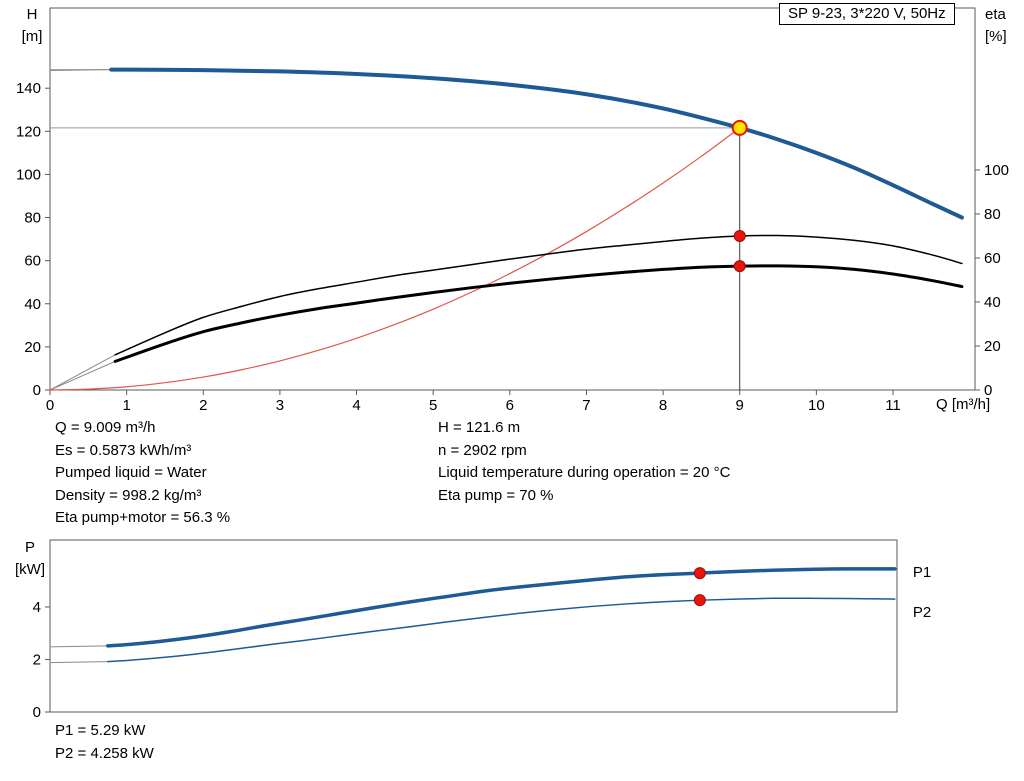 Image resolution: width=1024 pixels, height=781 pixels. Describe the element at coordinates (739, 266) in the screenshot. I see `eta-pump-motor-marker` at that location.